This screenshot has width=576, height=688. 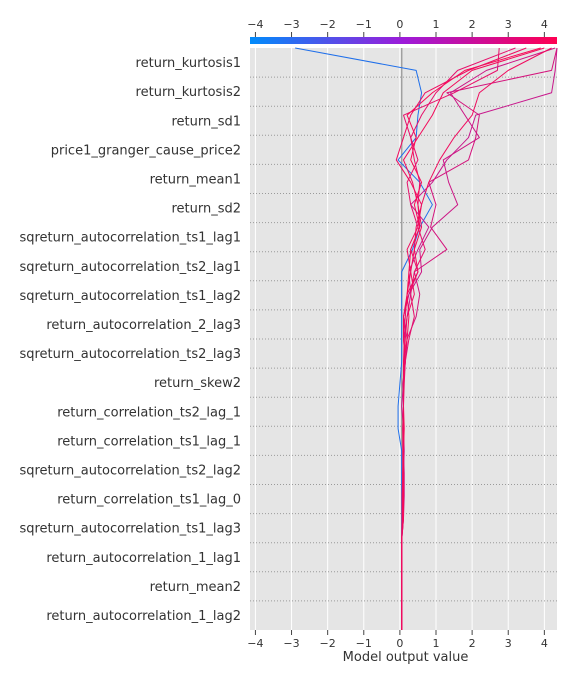 I want to click on feature-label: return_correlation_ts1_lag_1, so click(x=149, y=441).